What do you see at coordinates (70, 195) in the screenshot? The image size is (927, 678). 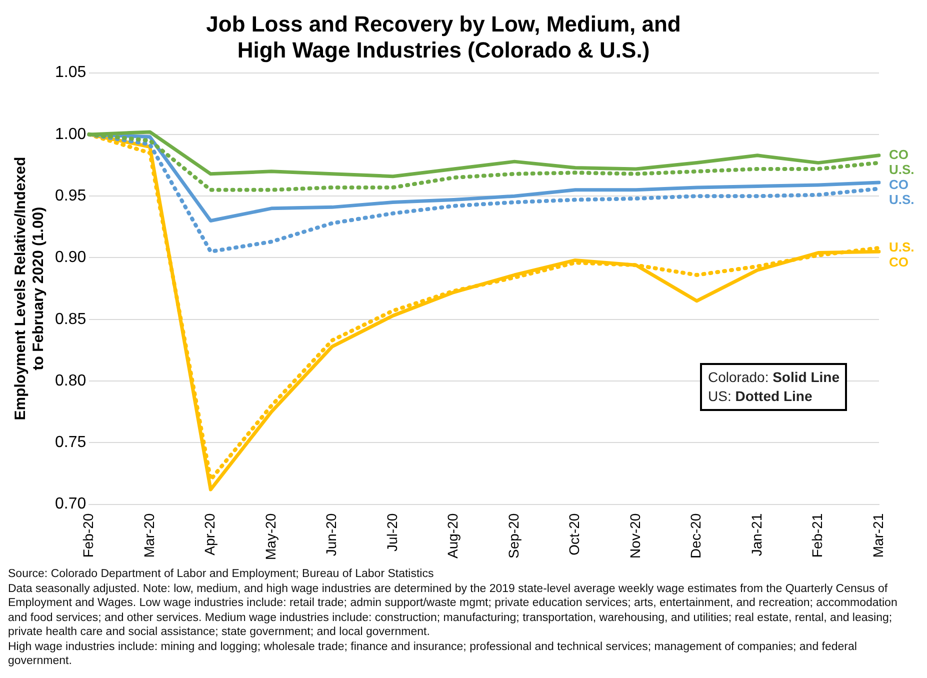 I see `y-tick-label: 0.95` at bounding box center [70, 195].